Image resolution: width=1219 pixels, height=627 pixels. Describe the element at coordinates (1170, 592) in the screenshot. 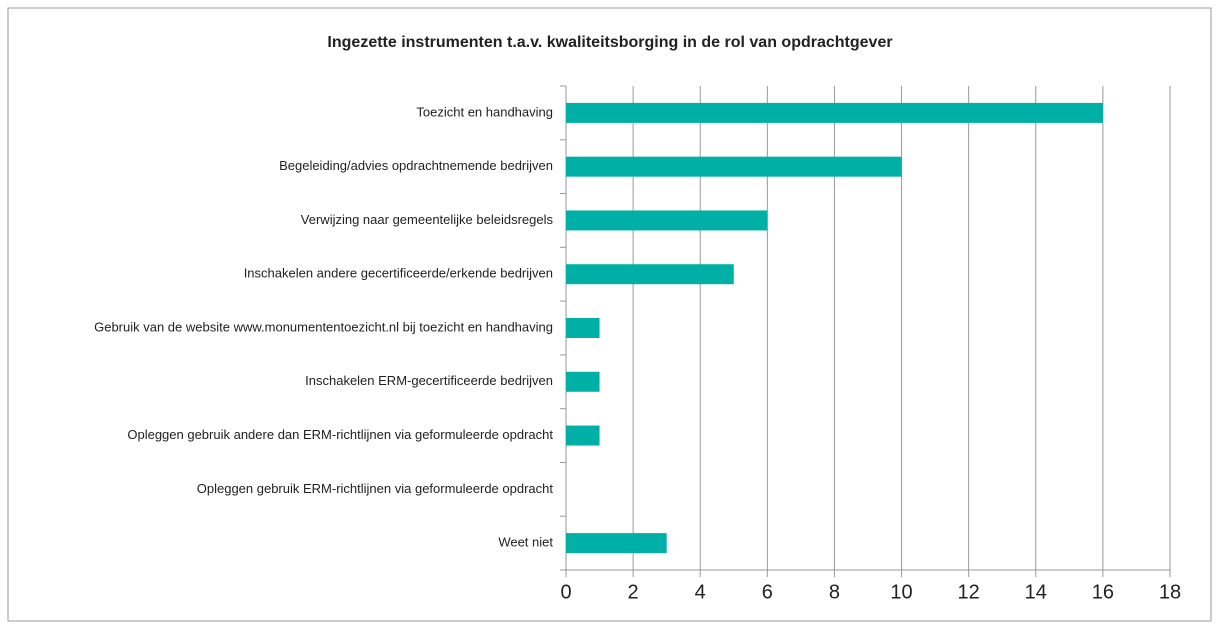

I see `x-tick-label: 18` at that location.